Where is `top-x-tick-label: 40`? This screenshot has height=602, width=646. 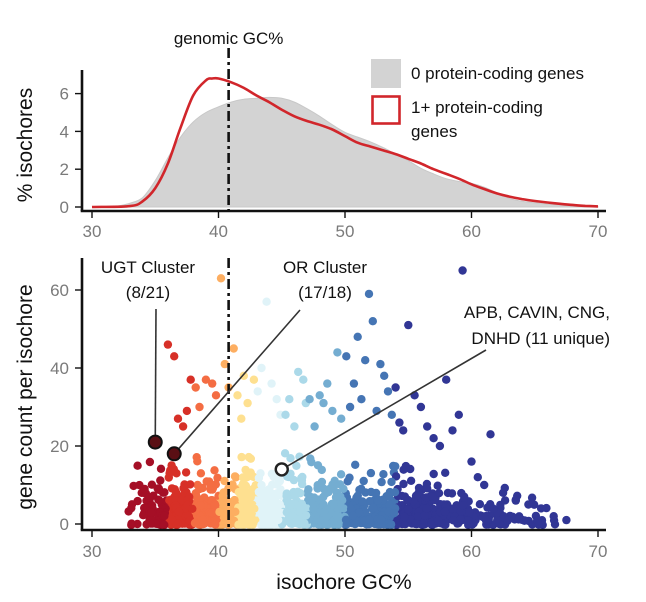 top-x-tick-label: 40 is located at coordinates (218, 231).